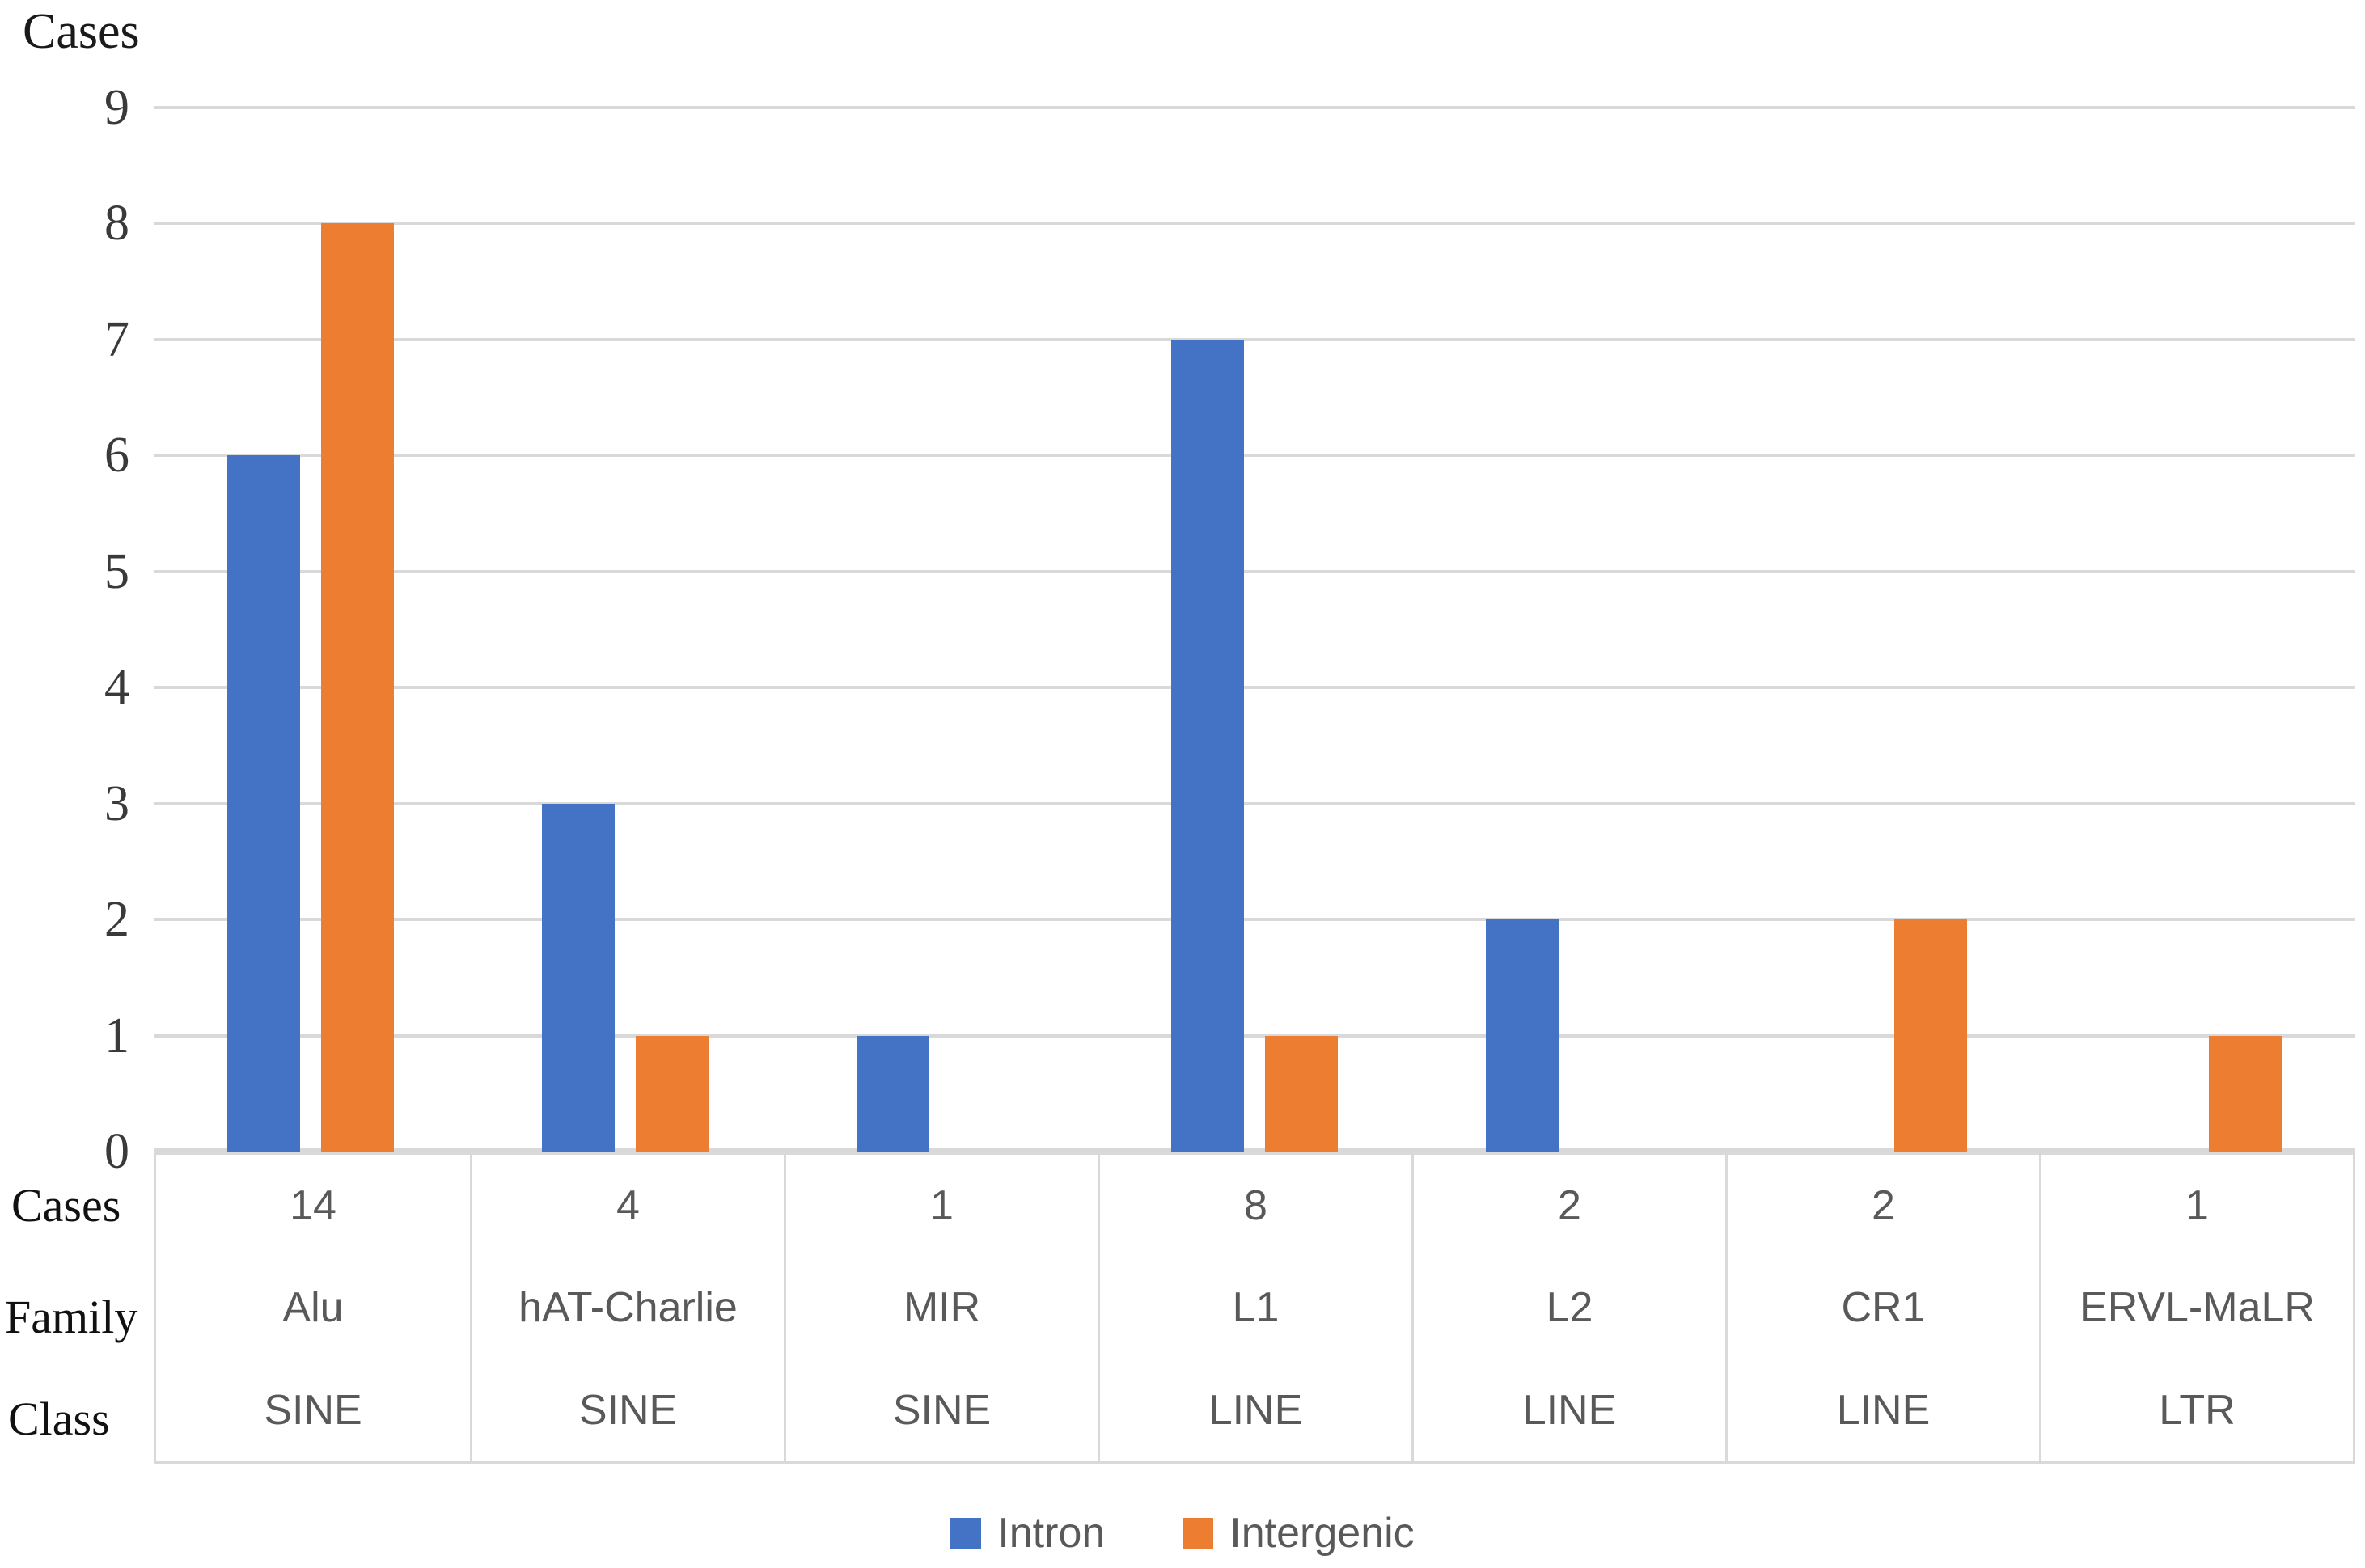 This screenshot has width=2365, height=1568. What do you see at coordinates (116, 803) in the screenshot?
I see `y-tick-label-3: 3` at bounding box center [116, 803].